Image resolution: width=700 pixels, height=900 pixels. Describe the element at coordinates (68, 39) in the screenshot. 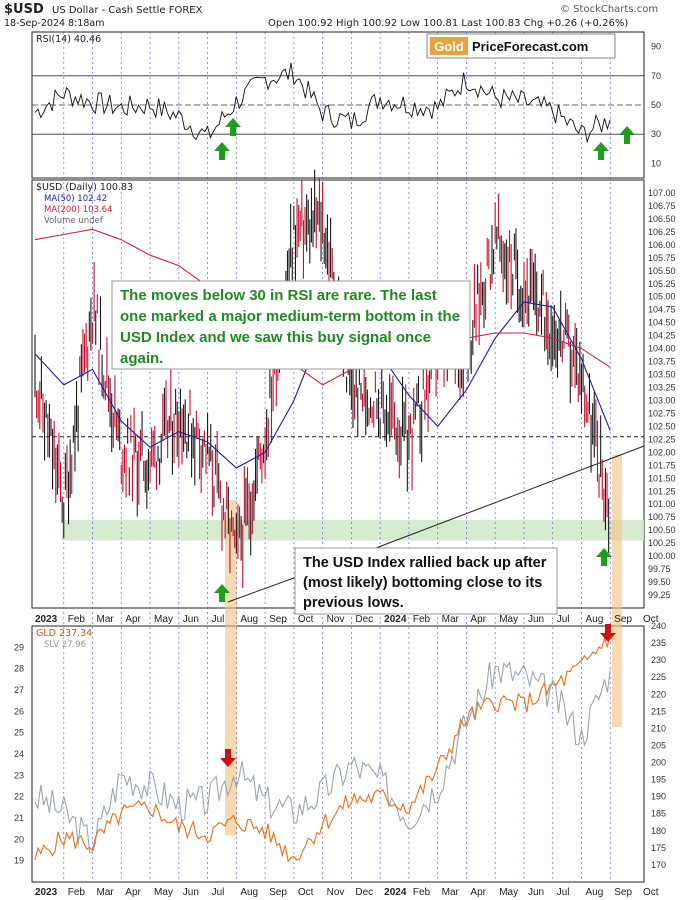

I see `rsi-legend: RSI(14) 40.46` at that location.